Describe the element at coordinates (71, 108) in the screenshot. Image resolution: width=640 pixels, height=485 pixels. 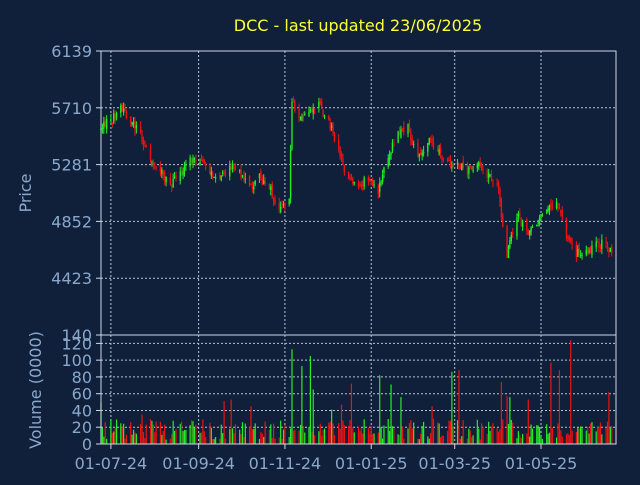
I see `price-tick-label: 5710` at that location.